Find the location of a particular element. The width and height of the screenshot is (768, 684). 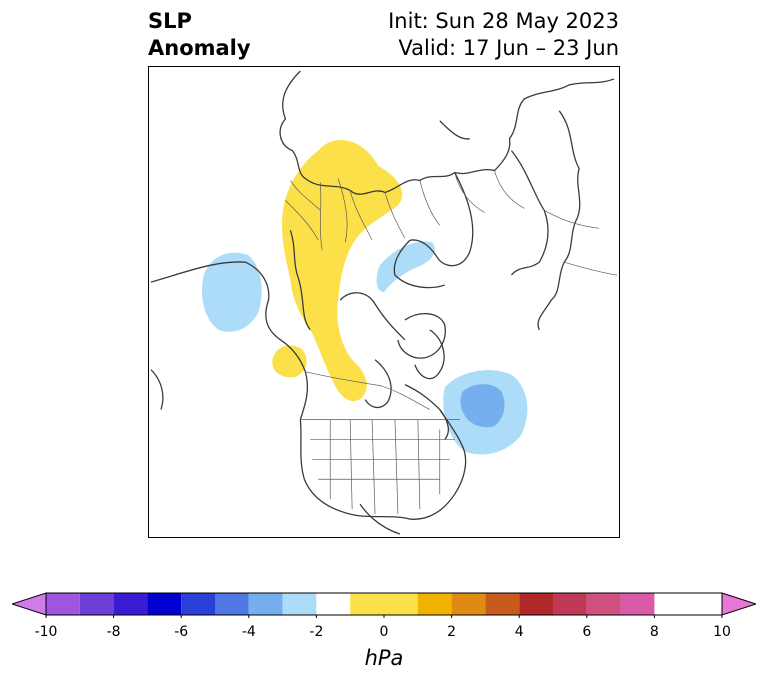

colorbar is located at coordinates (384, 605).